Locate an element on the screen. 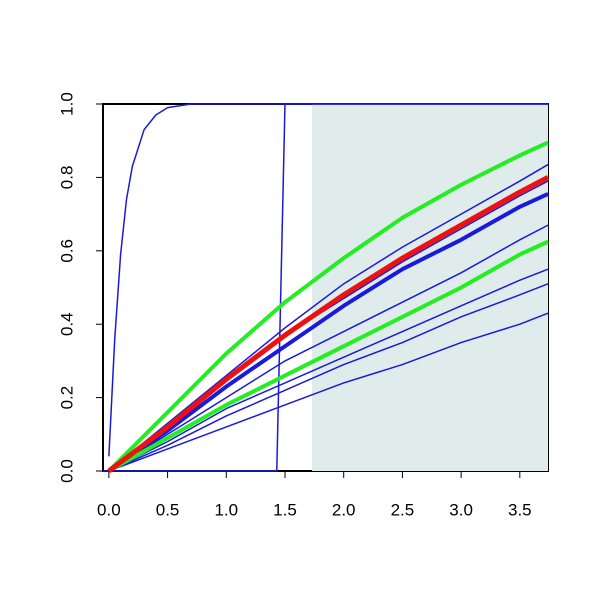  x-tick-label: 1.0 is located at coordinates (226, 509).